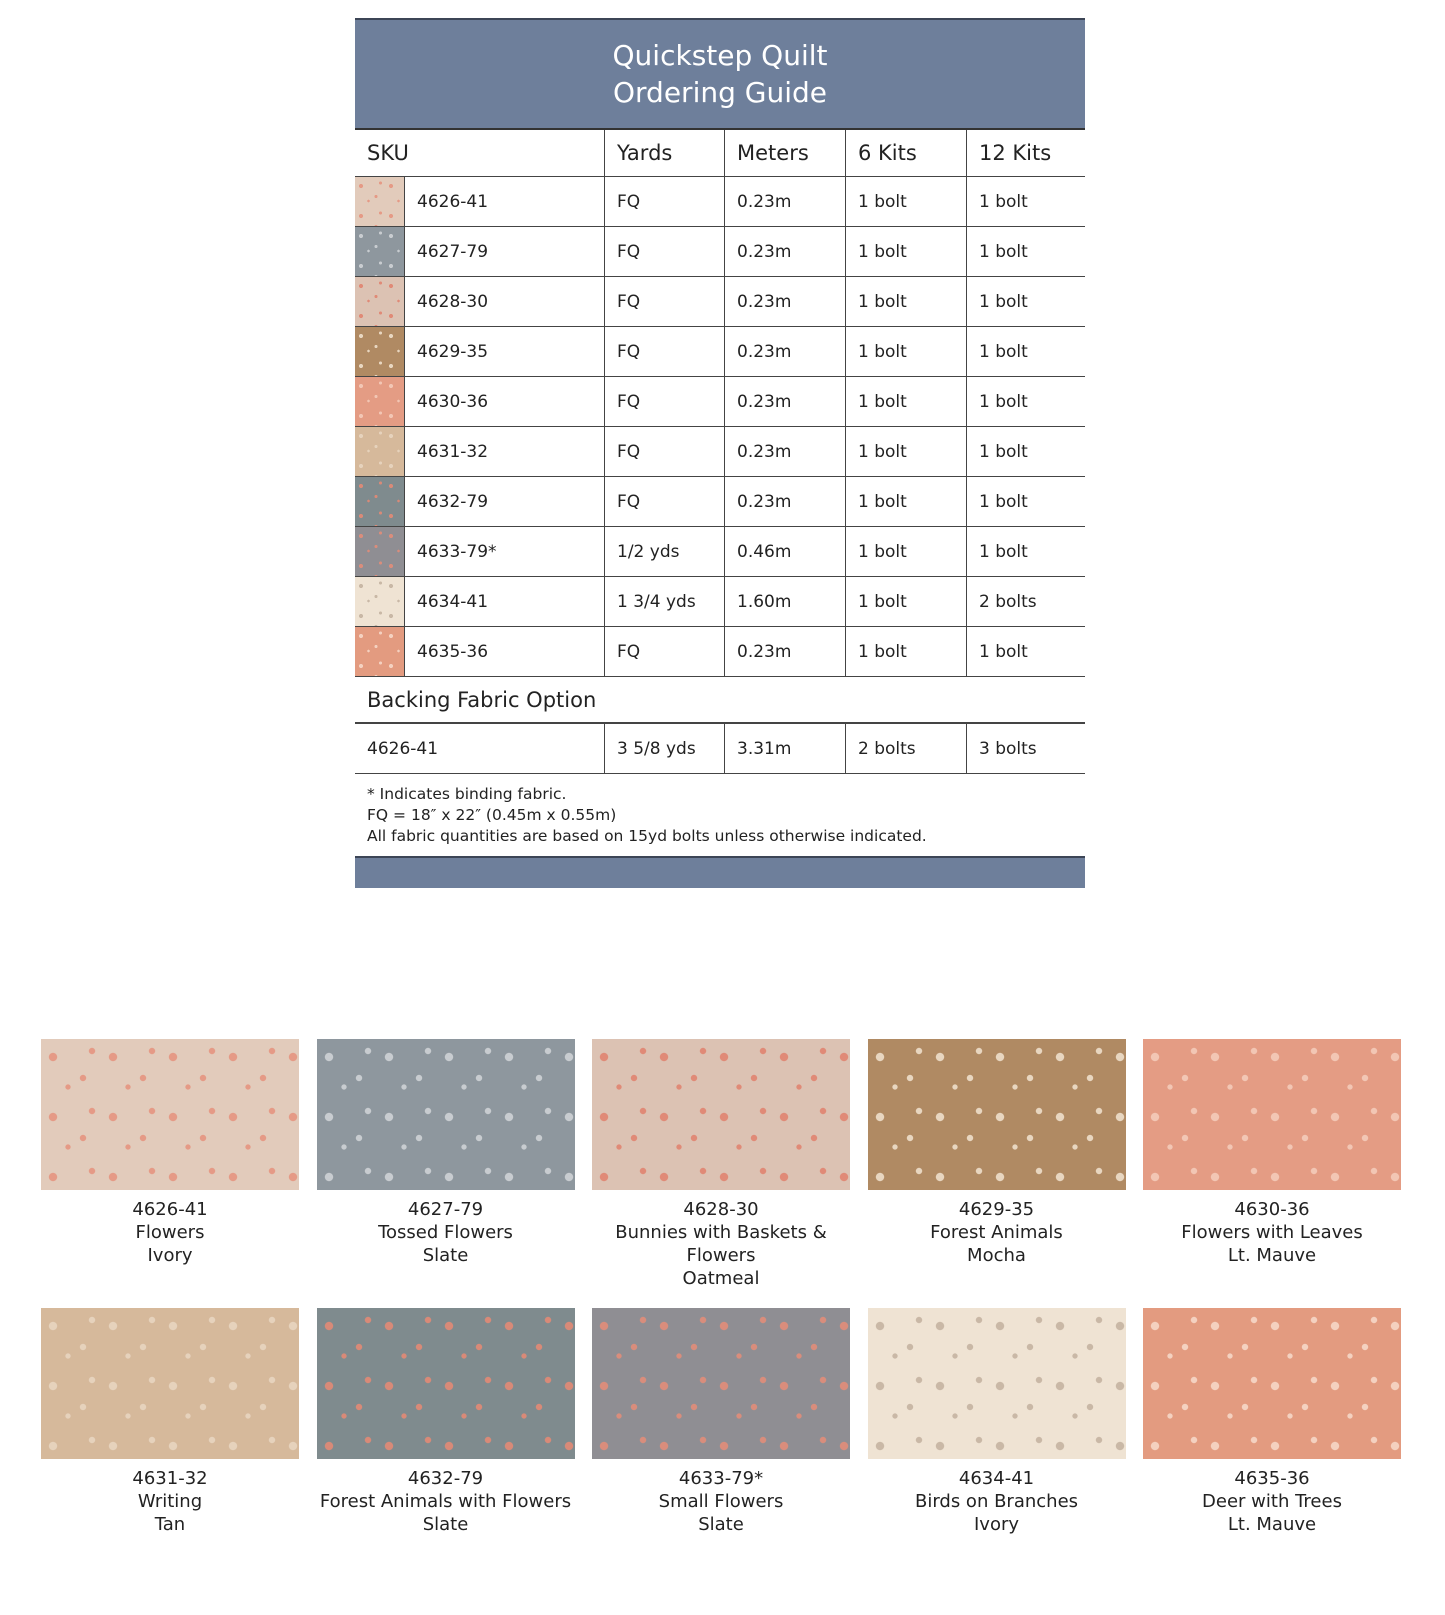 The width and height of the screenshot is (1445, 1615). What do you see at coordinates (785, 153) in the screenshot?
I see `col-meters: Meters` at bounding box center [785, 153].